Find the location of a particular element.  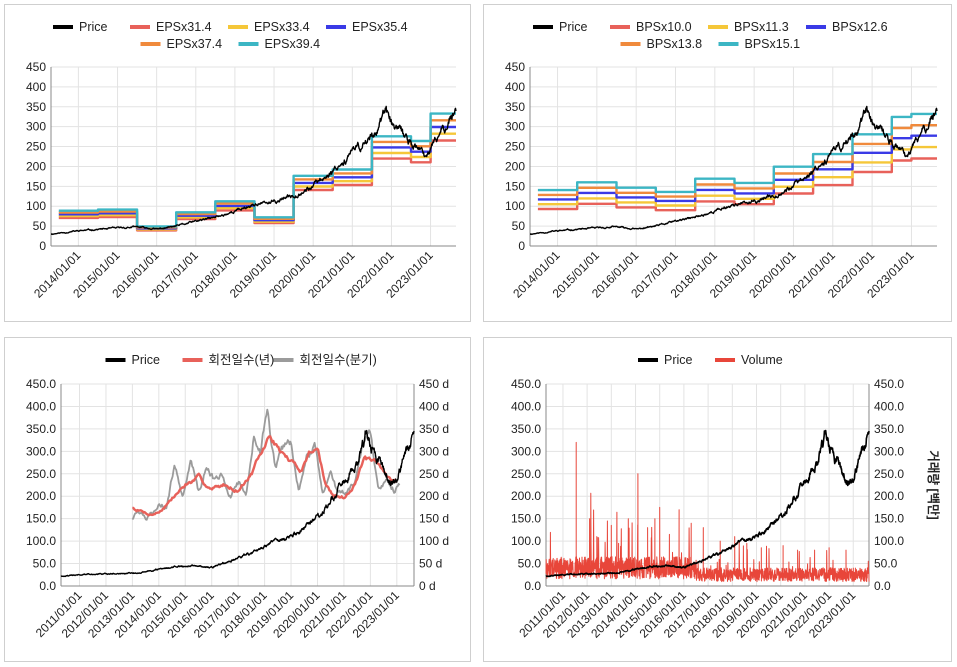

y2-tick-label: 200.0 is located at coordinates (889, 496).